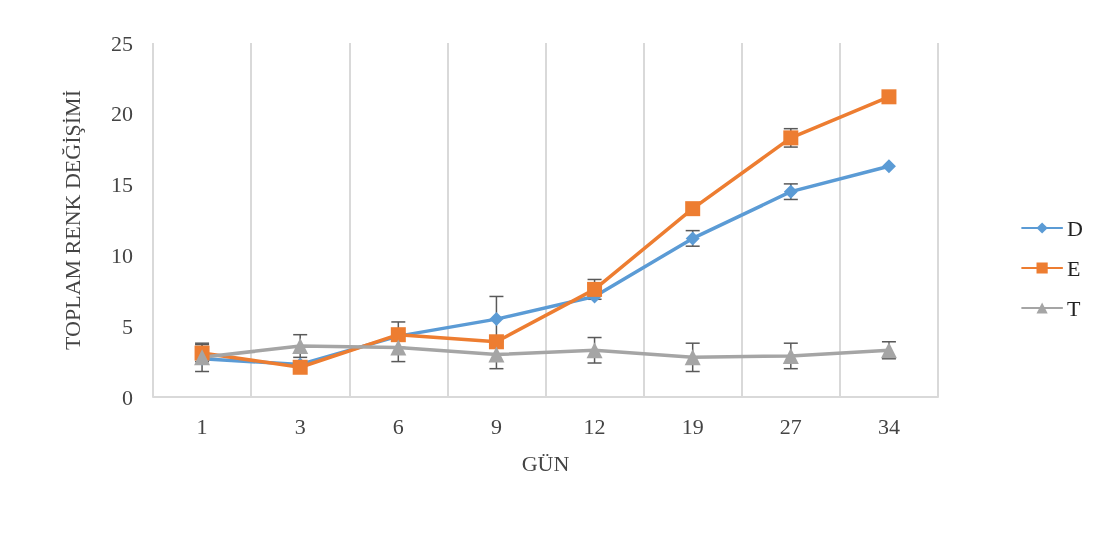  I want to click on y-tick-label: 15, so click(122, 185).